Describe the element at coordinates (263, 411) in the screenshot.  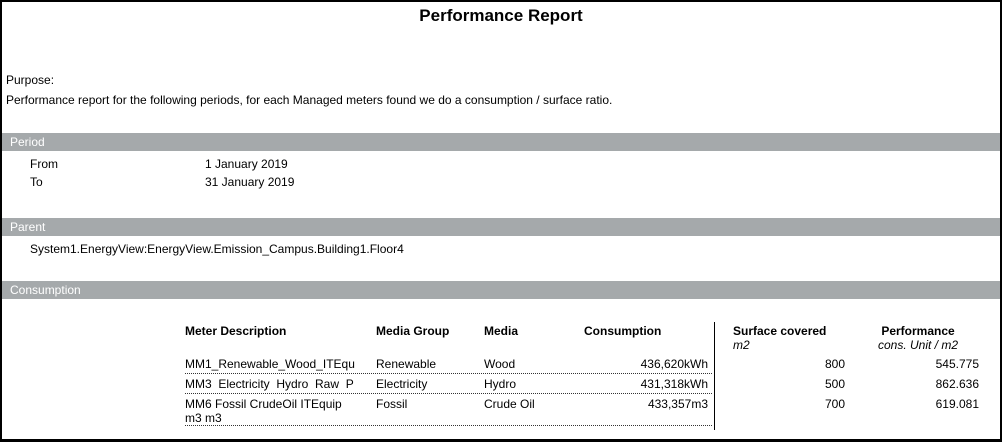
I see `meter-description-cell: MM6 Fossil CrudeOil ITEquip m3 m3` at that location.